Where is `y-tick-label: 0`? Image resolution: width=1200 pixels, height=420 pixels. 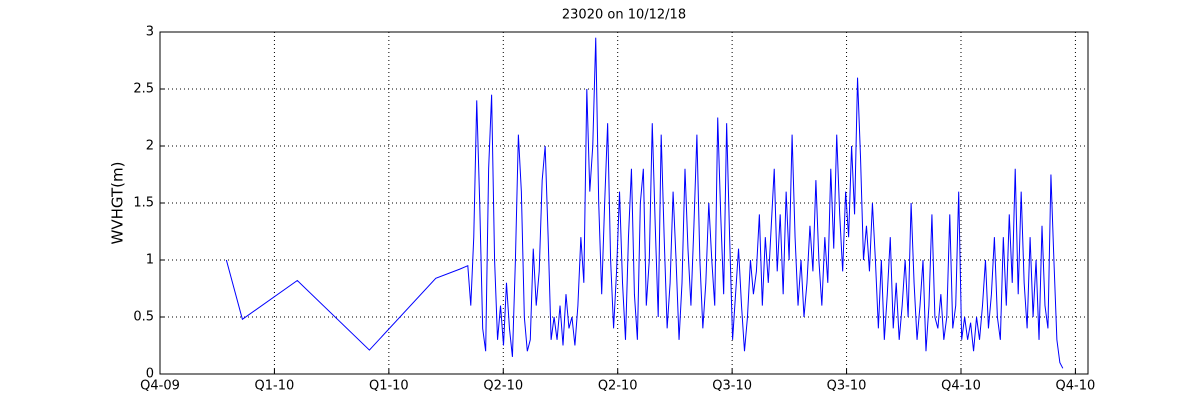
y-tick-label: 0 is located at coordinates (150, 374).